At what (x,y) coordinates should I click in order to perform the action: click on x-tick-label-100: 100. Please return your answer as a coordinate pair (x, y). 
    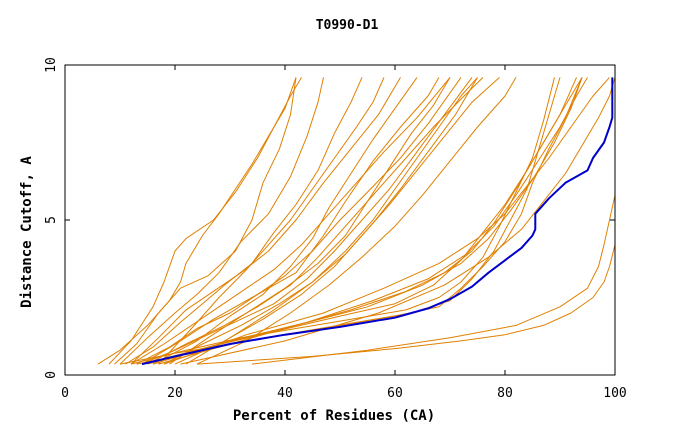
    Looking at the image, I should click on (614, 393).